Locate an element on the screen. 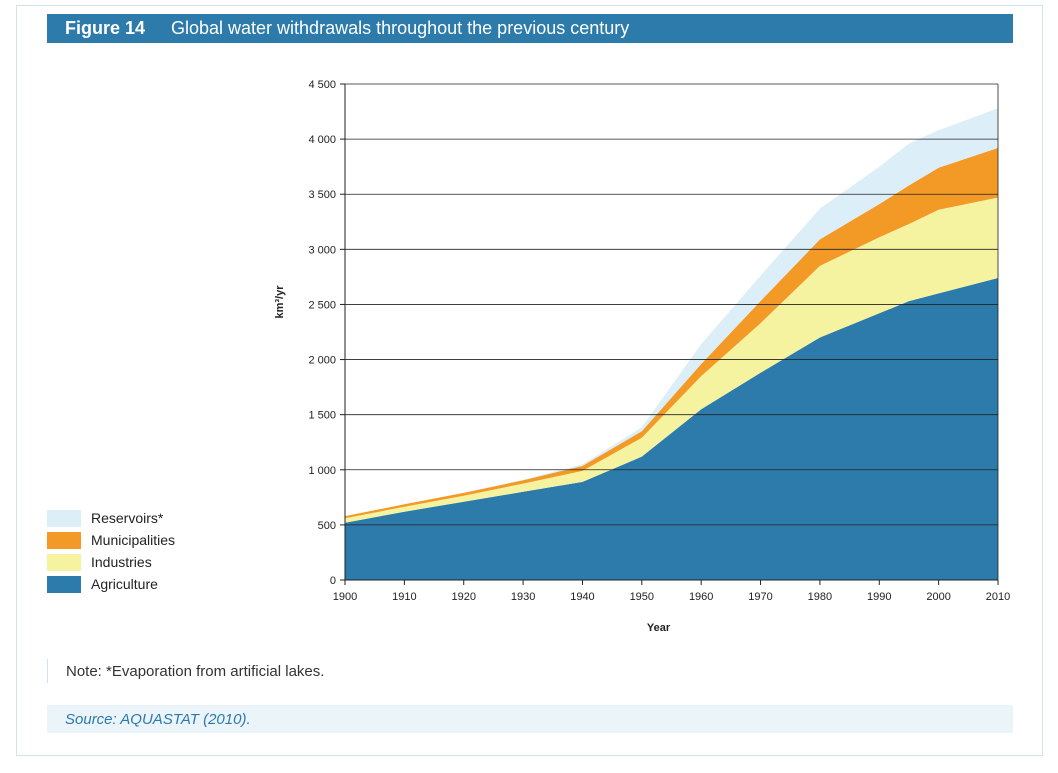 This screenshot has height=773, width=1058. legend-label-agriculture: Agriculture is located at coordinates (124, 584).